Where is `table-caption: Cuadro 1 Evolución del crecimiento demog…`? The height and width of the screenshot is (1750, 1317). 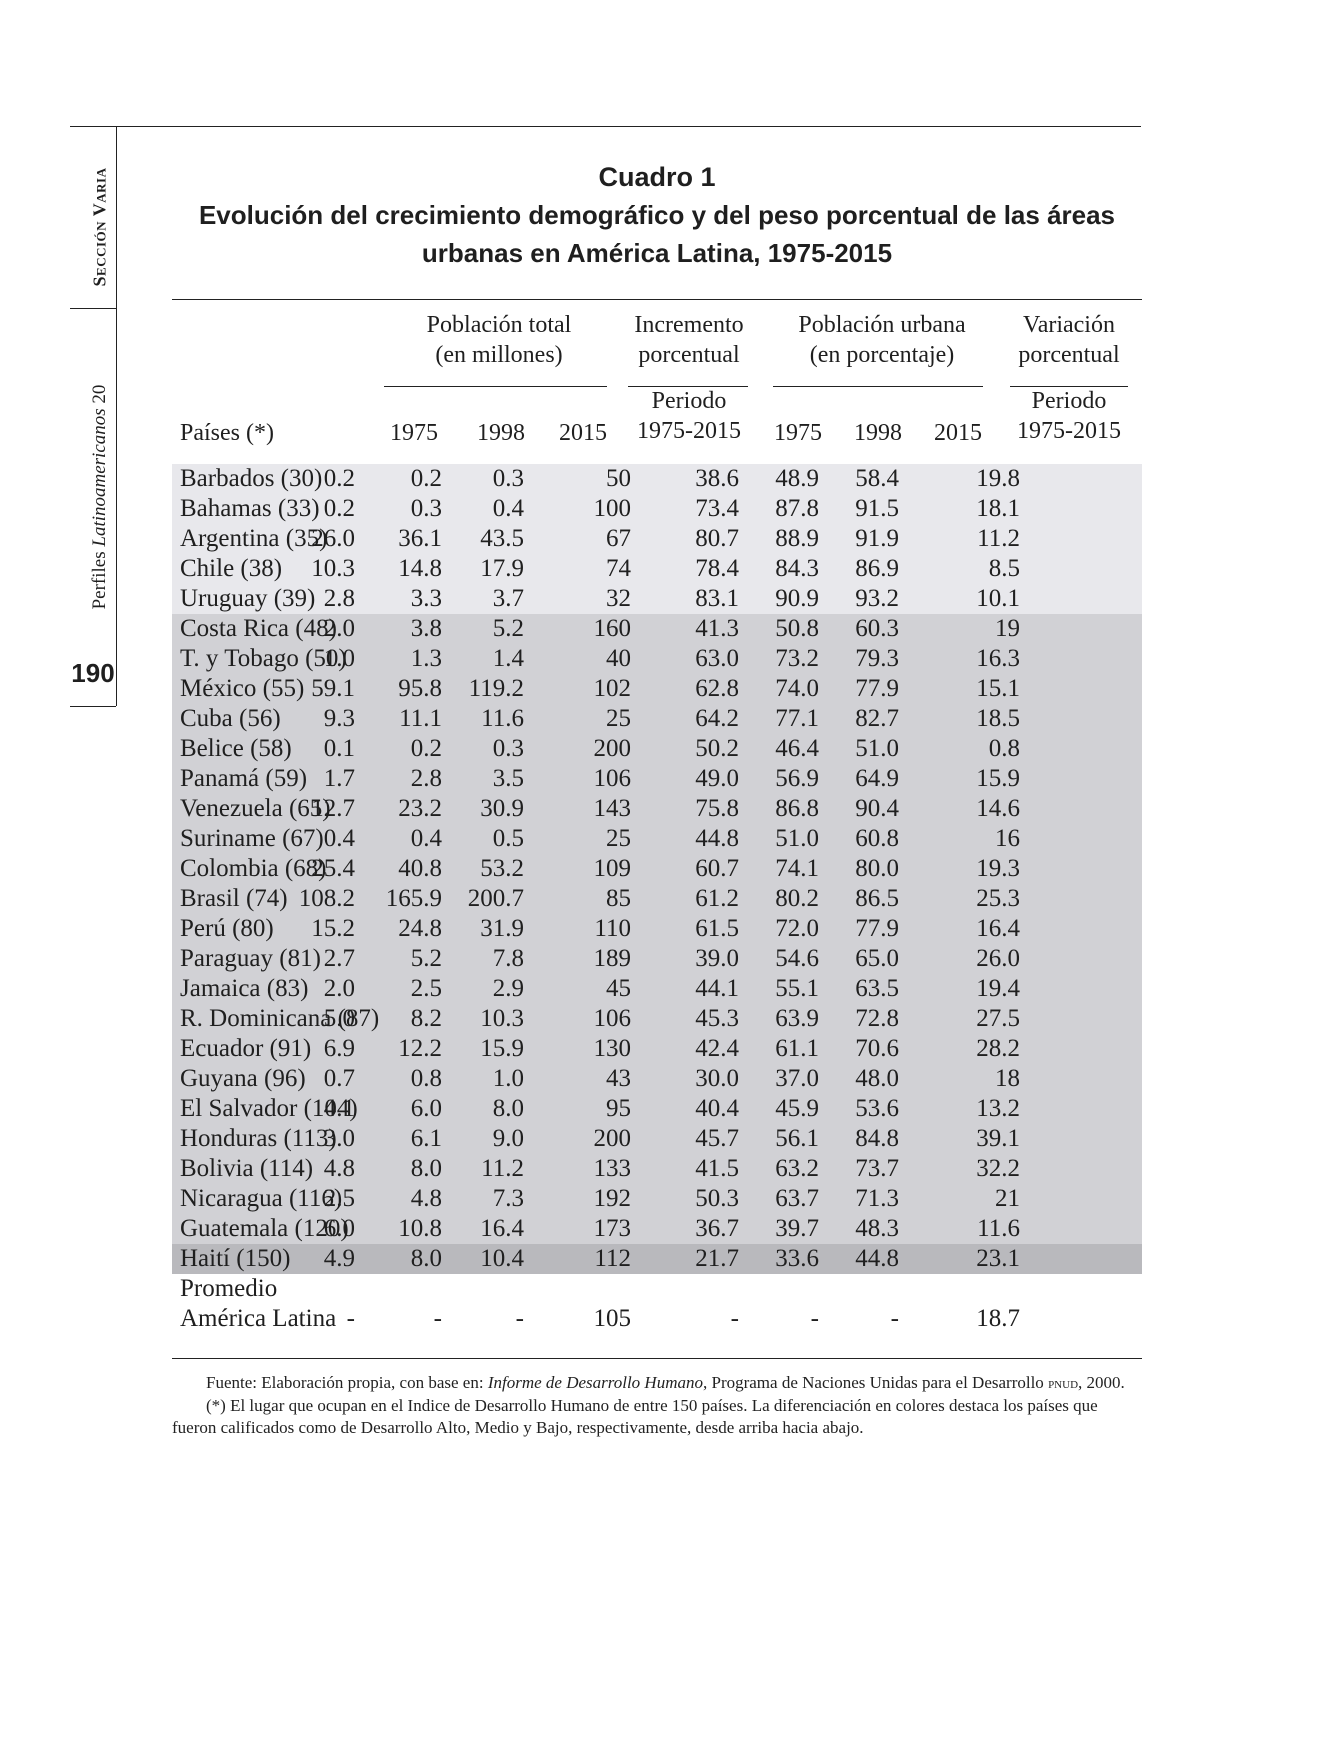
table-caption: Cuadro 1 Evolución del crecimiento demog… is located at coordinates (657, 215).